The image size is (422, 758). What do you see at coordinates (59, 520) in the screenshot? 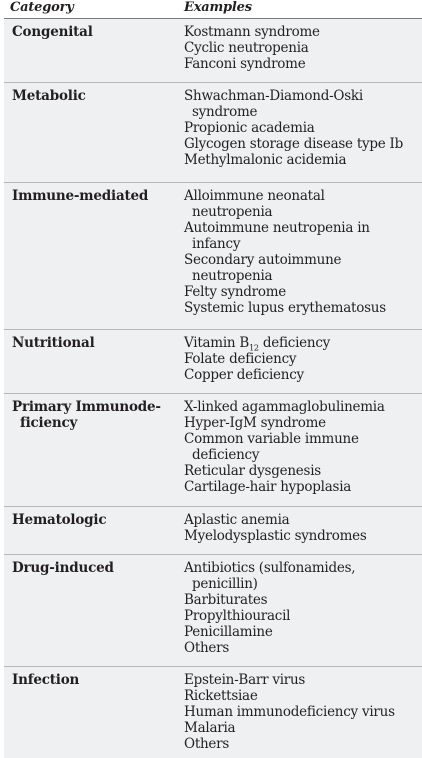
I see `category-label: Hematologic` at bounding box center [59, 520].